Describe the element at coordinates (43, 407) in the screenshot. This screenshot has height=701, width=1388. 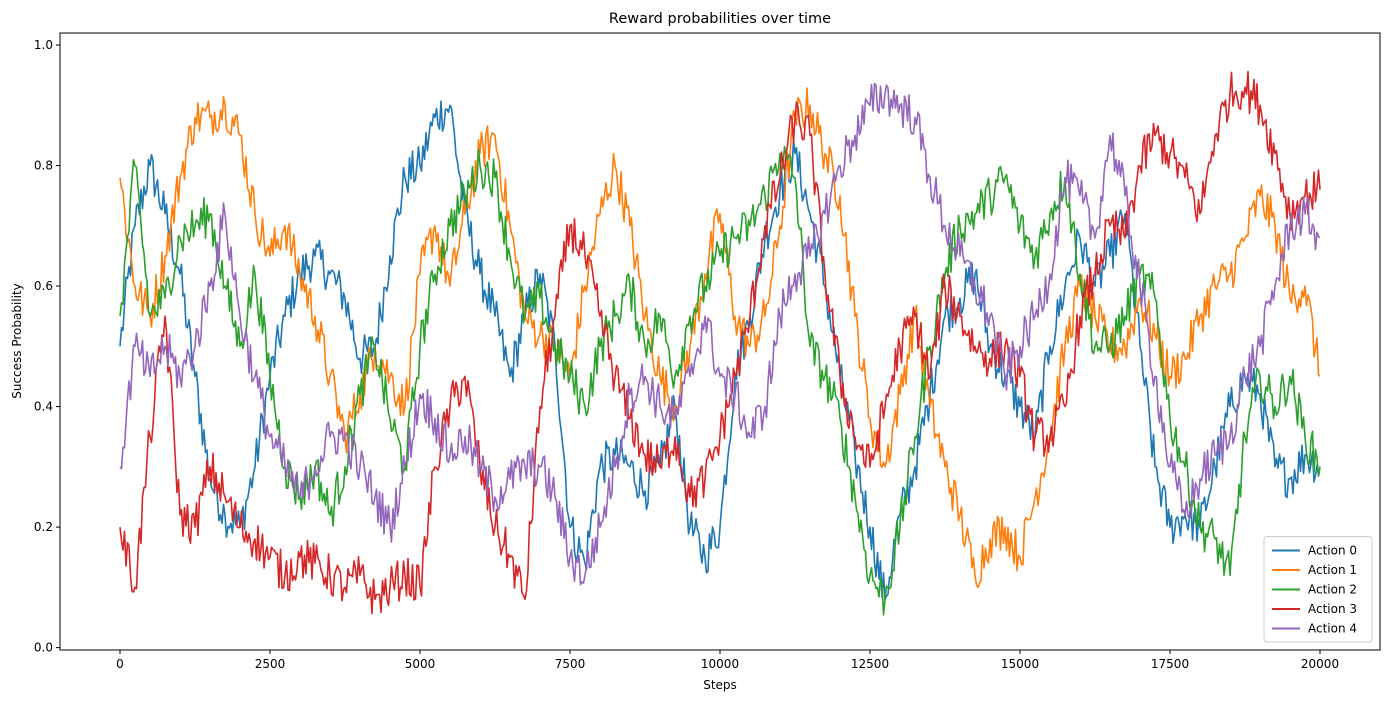
I see `y-tick-label: 0.4` at that location.